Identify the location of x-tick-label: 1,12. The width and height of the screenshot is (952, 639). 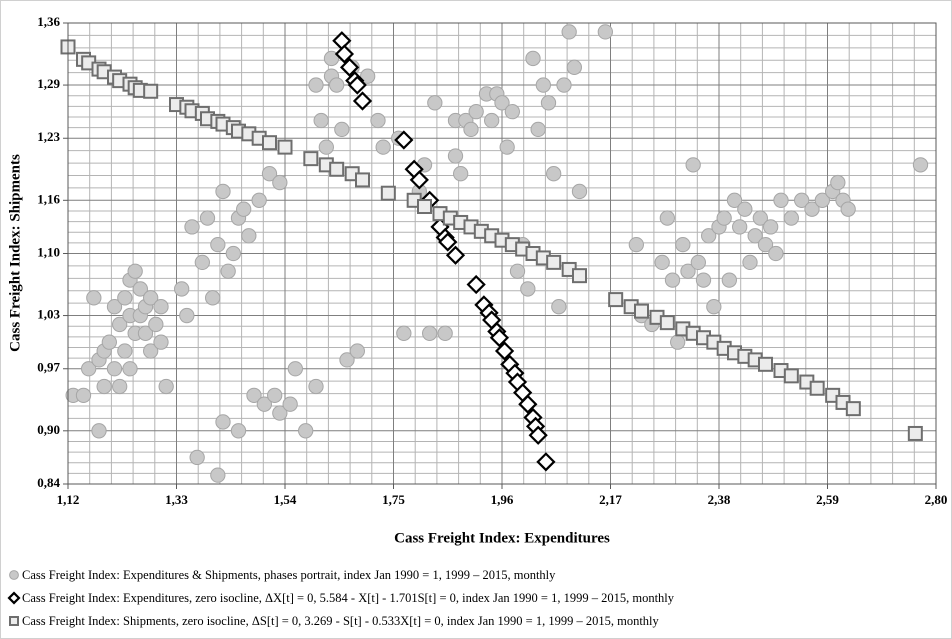
(68, 499).